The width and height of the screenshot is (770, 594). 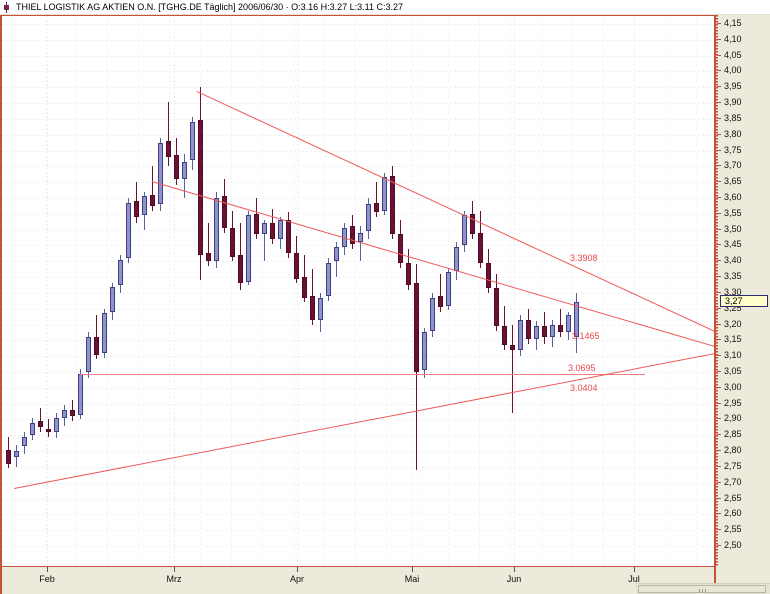 I want to click on price-tick-label: 4,10, so click(x=733, y=38).